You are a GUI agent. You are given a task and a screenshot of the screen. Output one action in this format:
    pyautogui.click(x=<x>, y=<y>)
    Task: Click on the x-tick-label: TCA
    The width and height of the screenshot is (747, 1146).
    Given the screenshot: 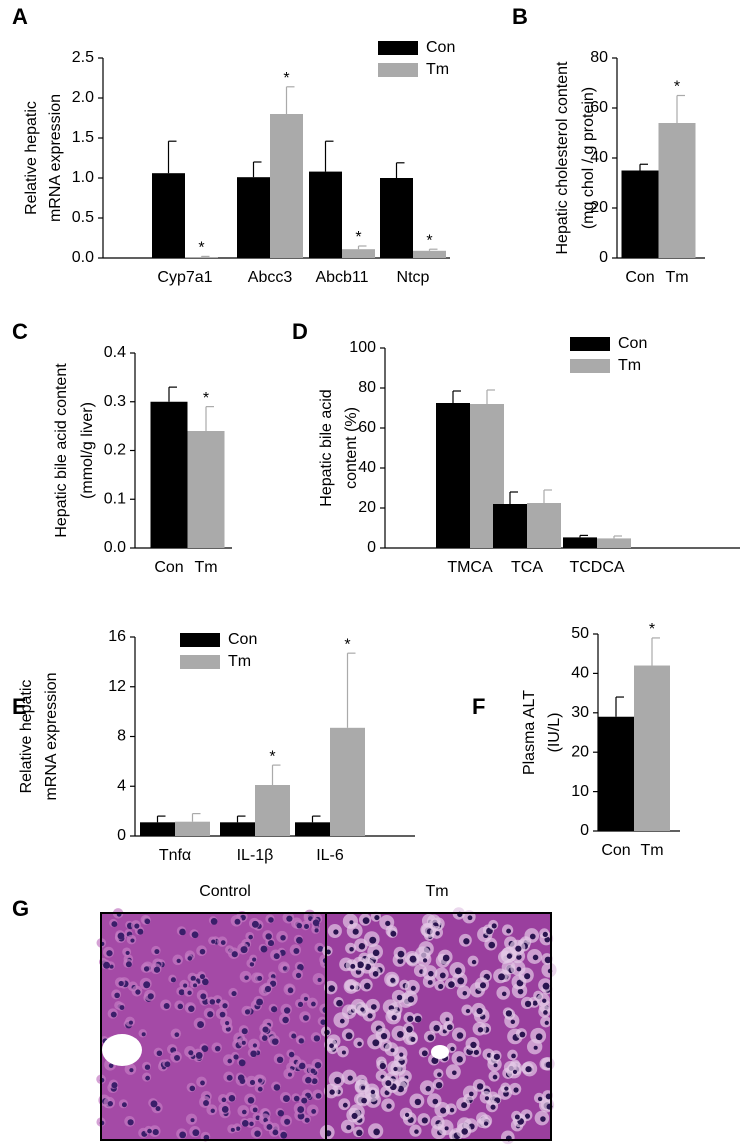 What is the action you would take?
    pyautogui.click(x=527, y=567)
    